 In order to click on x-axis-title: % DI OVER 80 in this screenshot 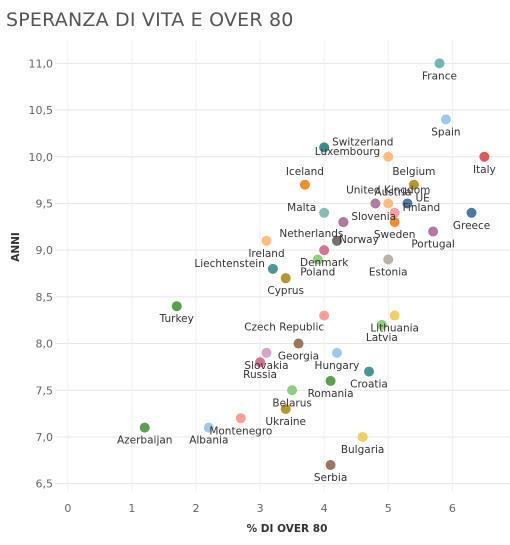, I will do `click(287, 529)`.